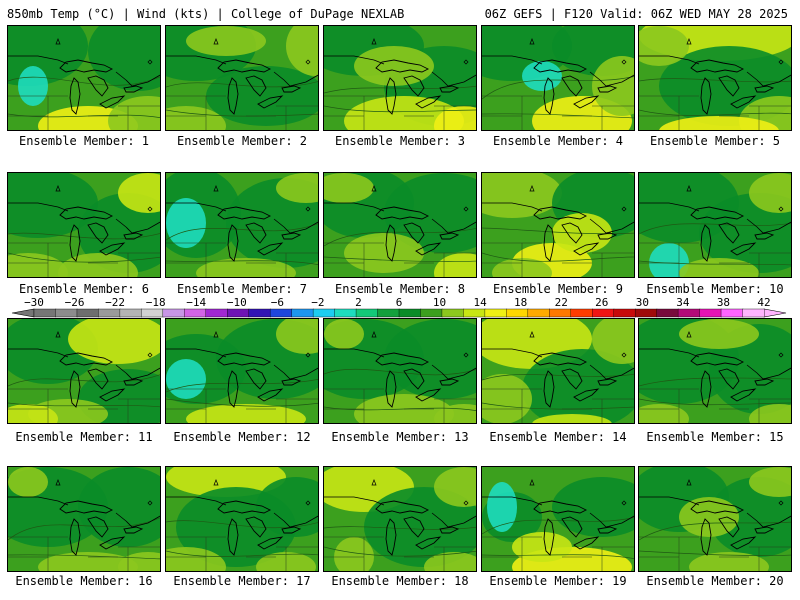 This screenshot has height=600, width=800. What do you see at coordinates (84, 437) in the screenshot?
I see `ensemble-member-label: Ensemble Member: 11` at bounding box center [84, 437].